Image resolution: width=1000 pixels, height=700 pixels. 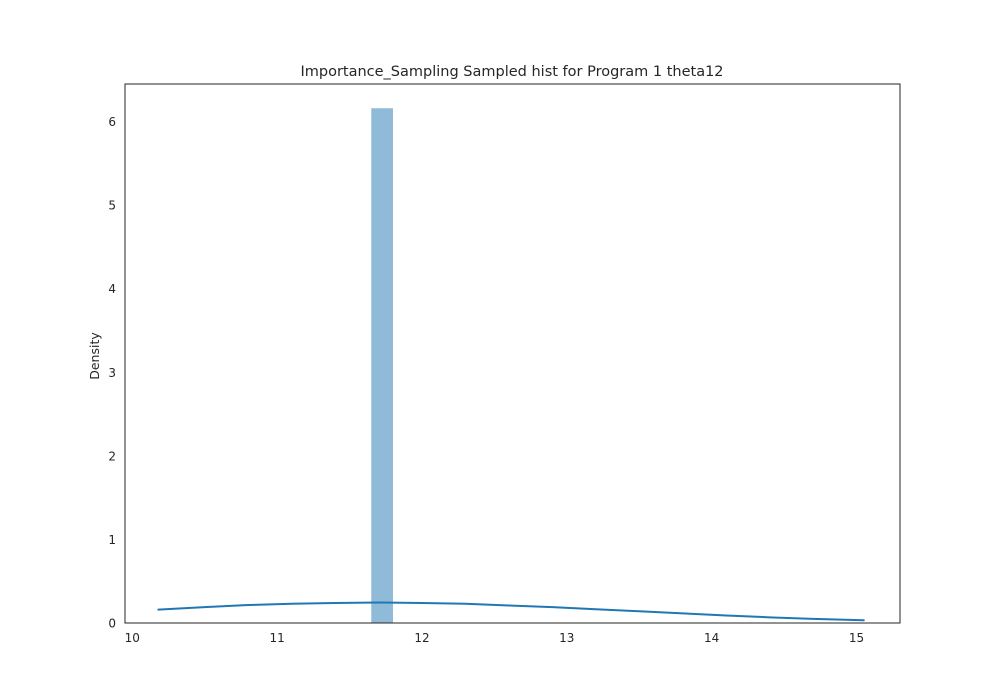 I want to click on x-tick-label: 10, so click(x=132, y=638).